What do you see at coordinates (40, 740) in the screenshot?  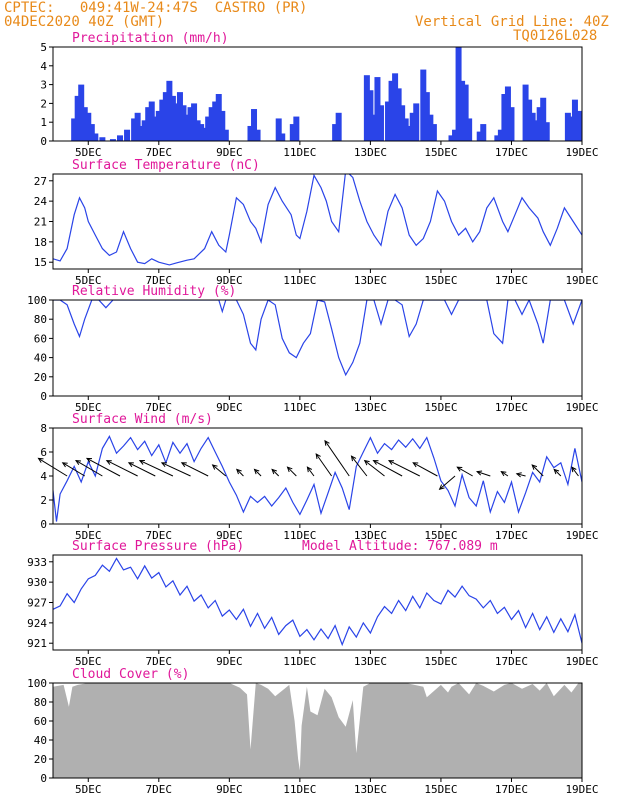 I see `cloud-ytick-label: 40` at bounding box center [40, 740].